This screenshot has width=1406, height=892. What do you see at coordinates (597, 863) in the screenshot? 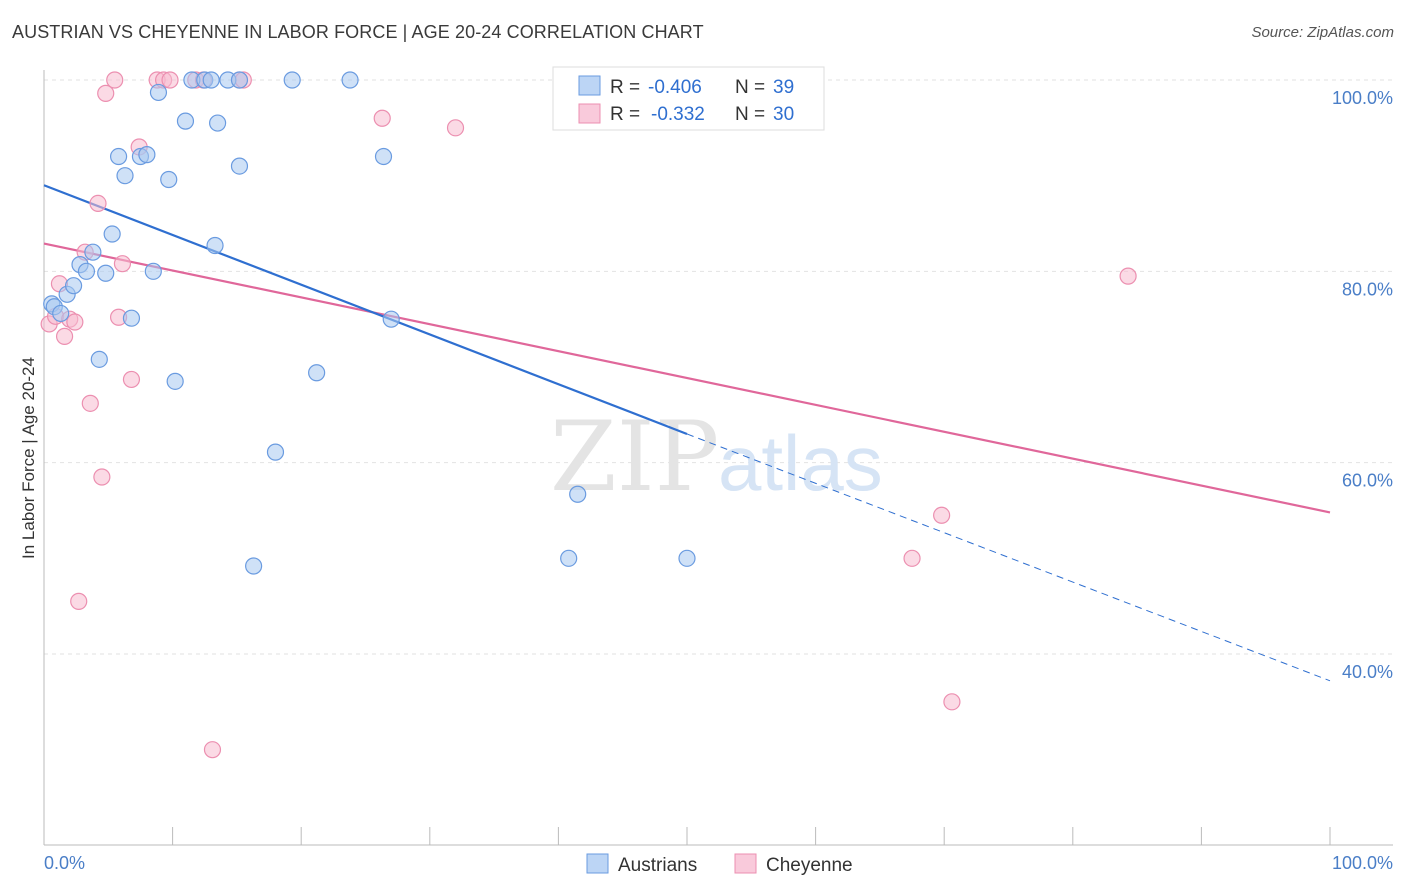
I see `bottom-legend-swatch-austrians` at bounding box center [597, 863].